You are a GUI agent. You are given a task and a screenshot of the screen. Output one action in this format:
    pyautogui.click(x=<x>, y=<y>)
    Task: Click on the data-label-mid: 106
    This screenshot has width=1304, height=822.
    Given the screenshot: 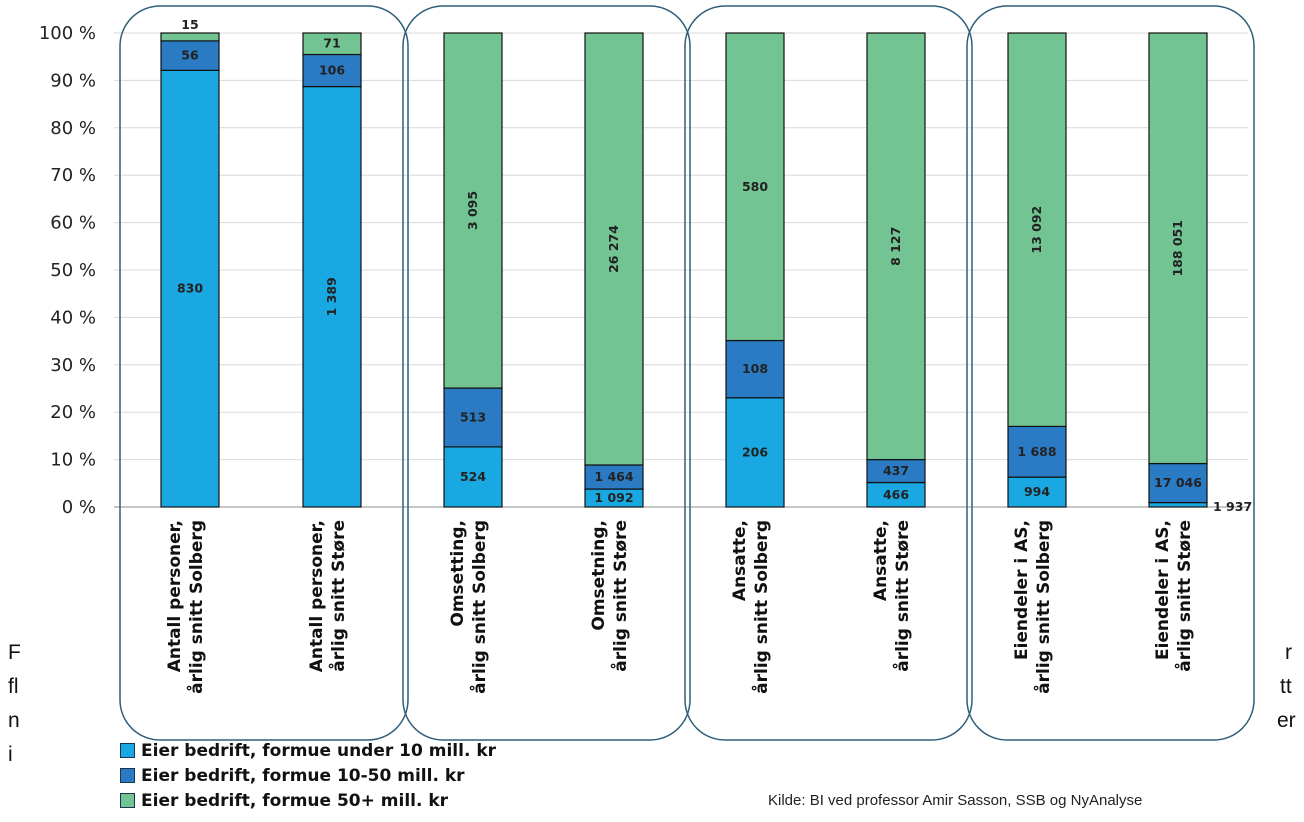 What is the action you would take?
    pyautogui.click(x=332, y=70)
    